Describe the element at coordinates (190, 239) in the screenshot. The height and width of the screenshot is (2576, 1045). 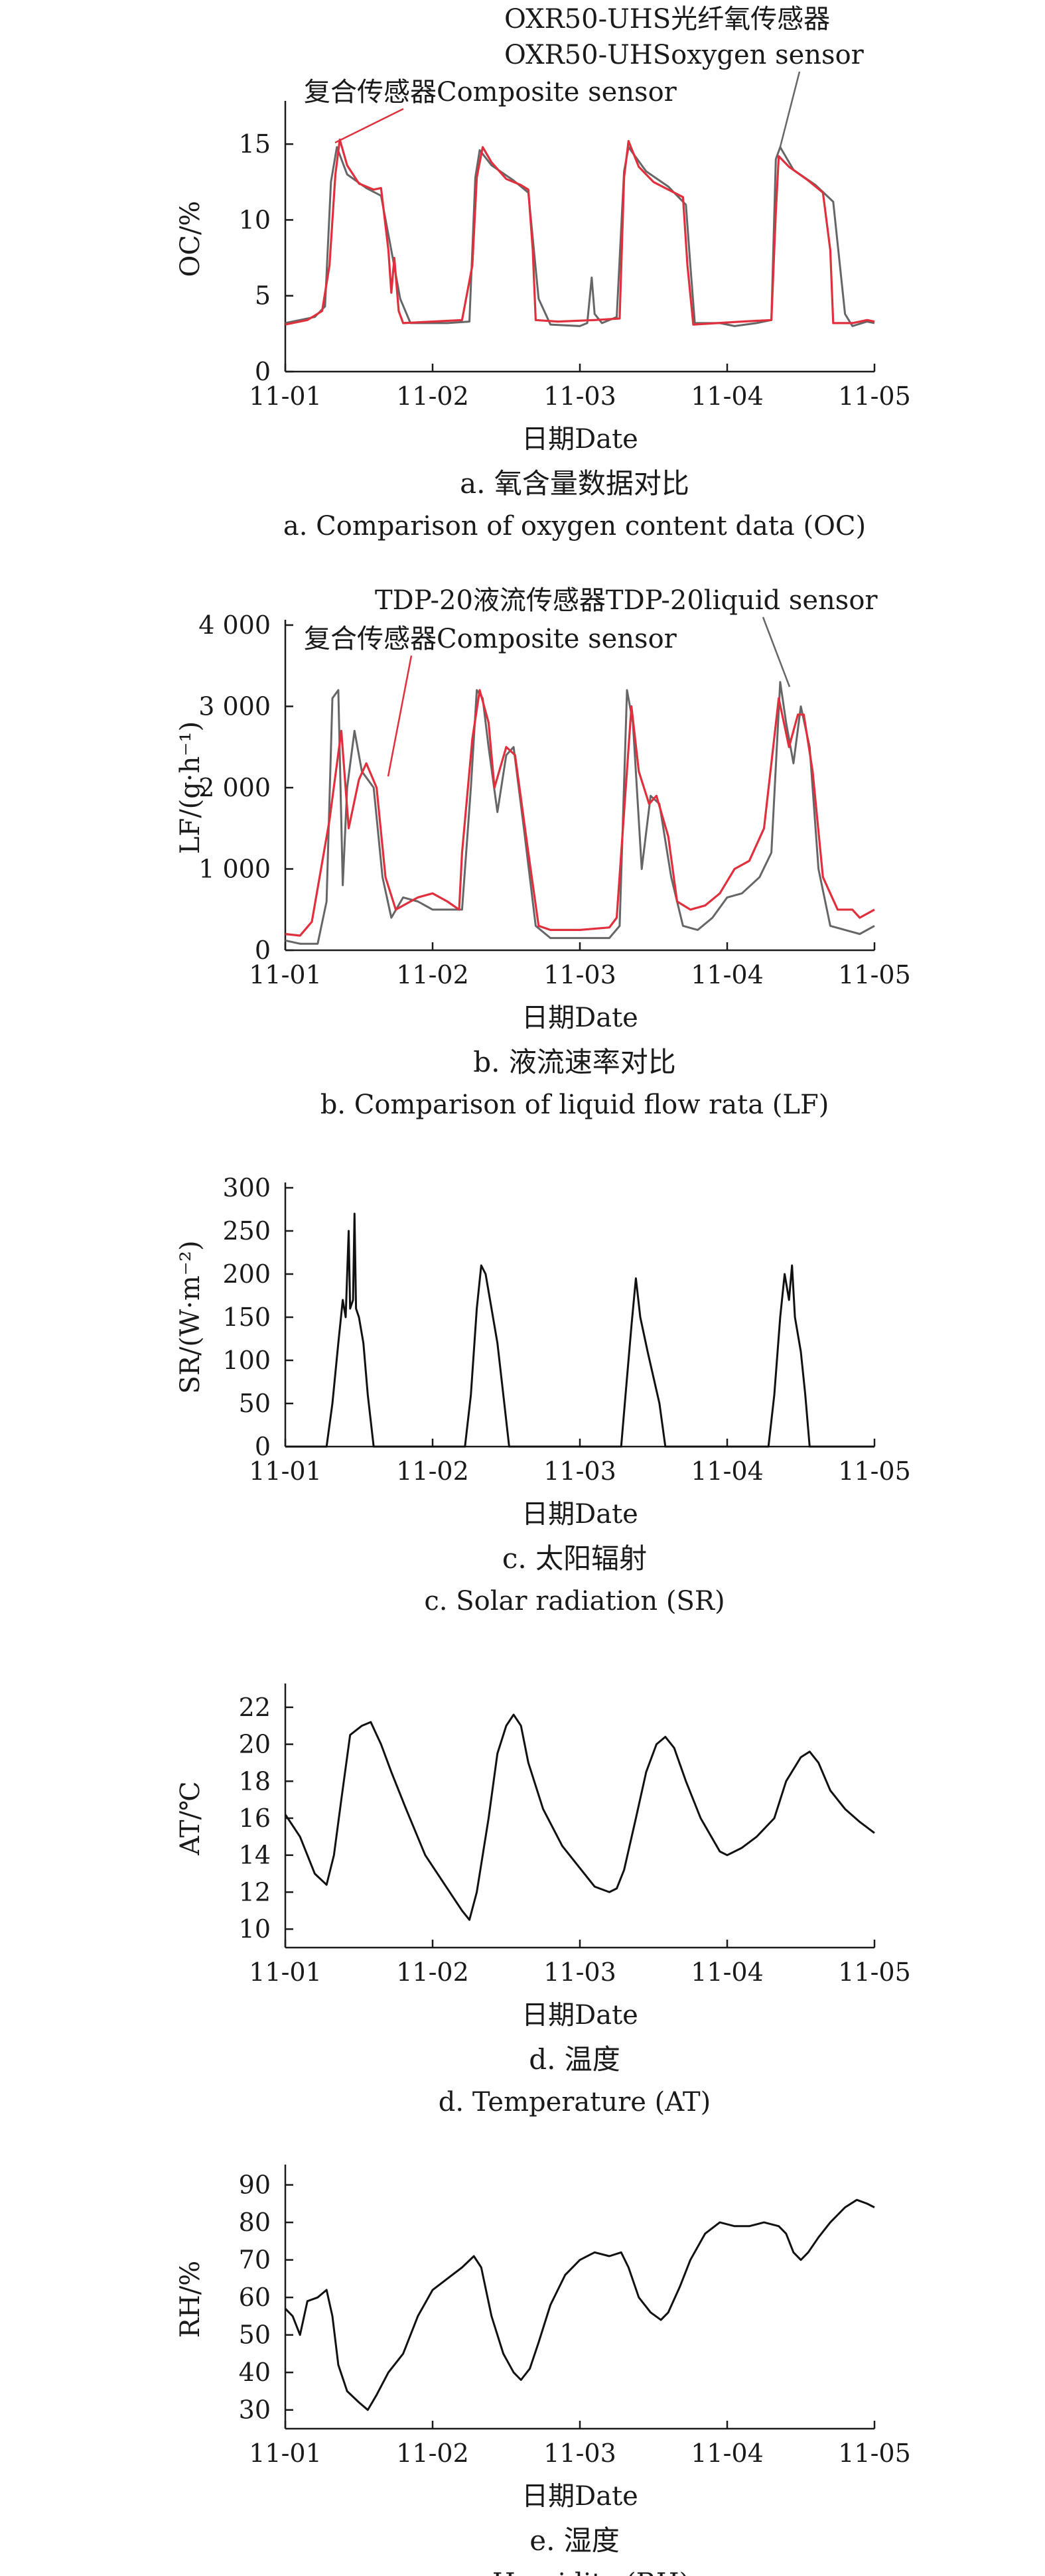
I see `y-axis-label: OC/%` at that location.